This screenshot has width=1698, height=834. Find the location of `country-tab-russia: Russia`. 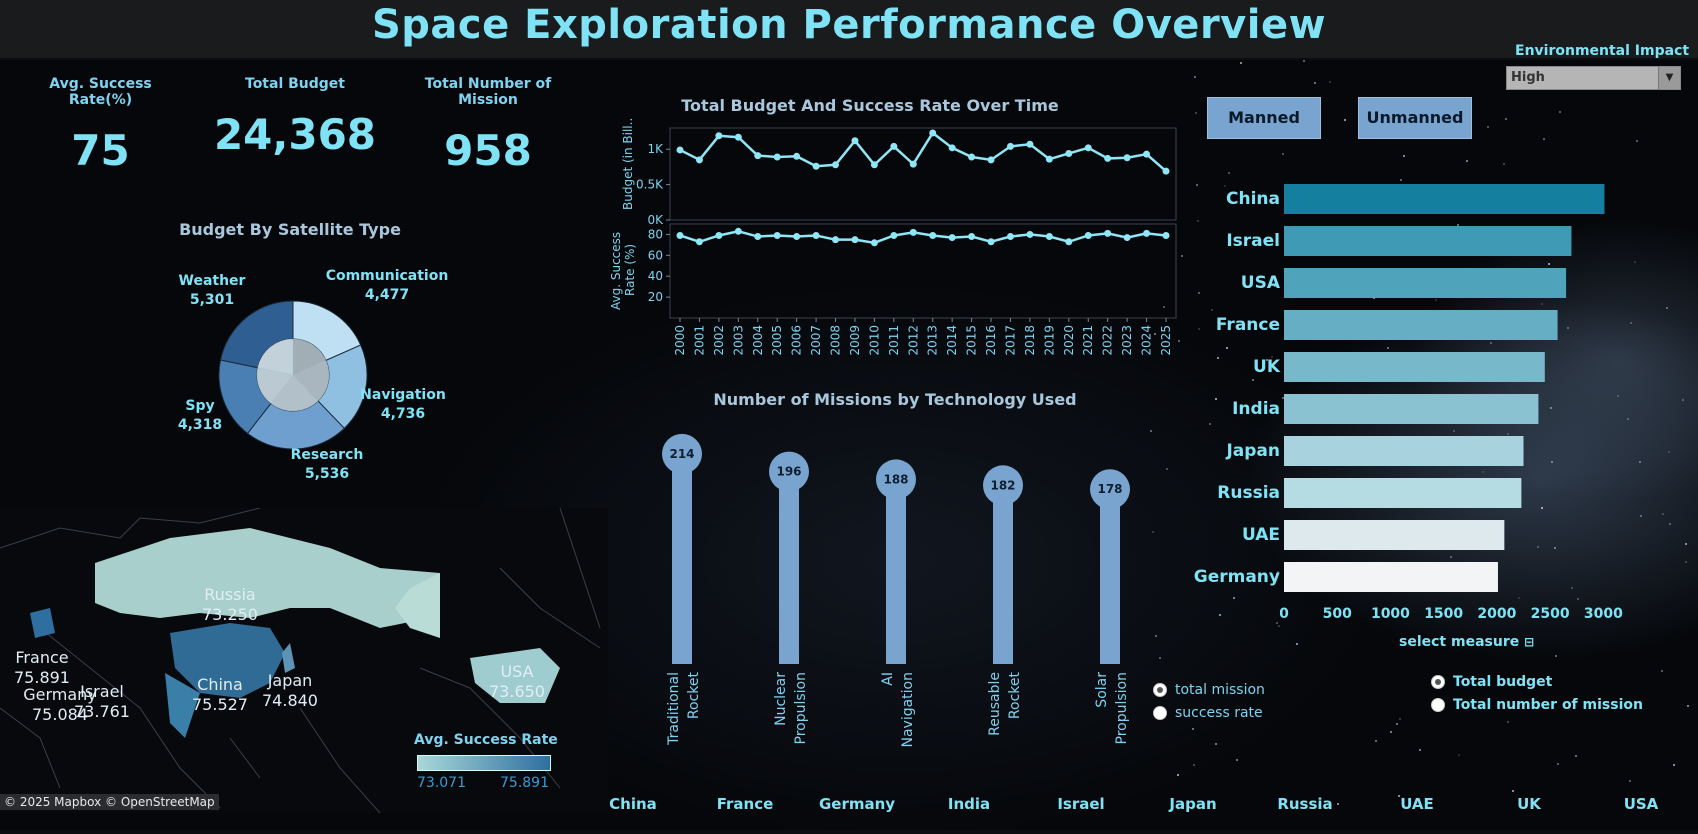

country-tab-russia: Russia is located at coordinates (1305, 804).